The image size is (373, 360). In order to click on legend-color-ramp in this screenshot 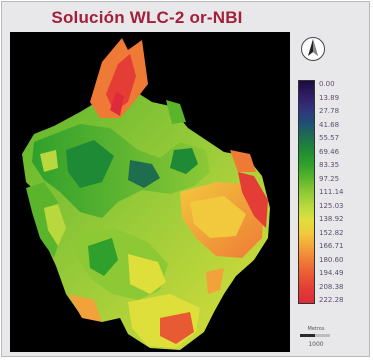, I will do `click(306, 192)`.